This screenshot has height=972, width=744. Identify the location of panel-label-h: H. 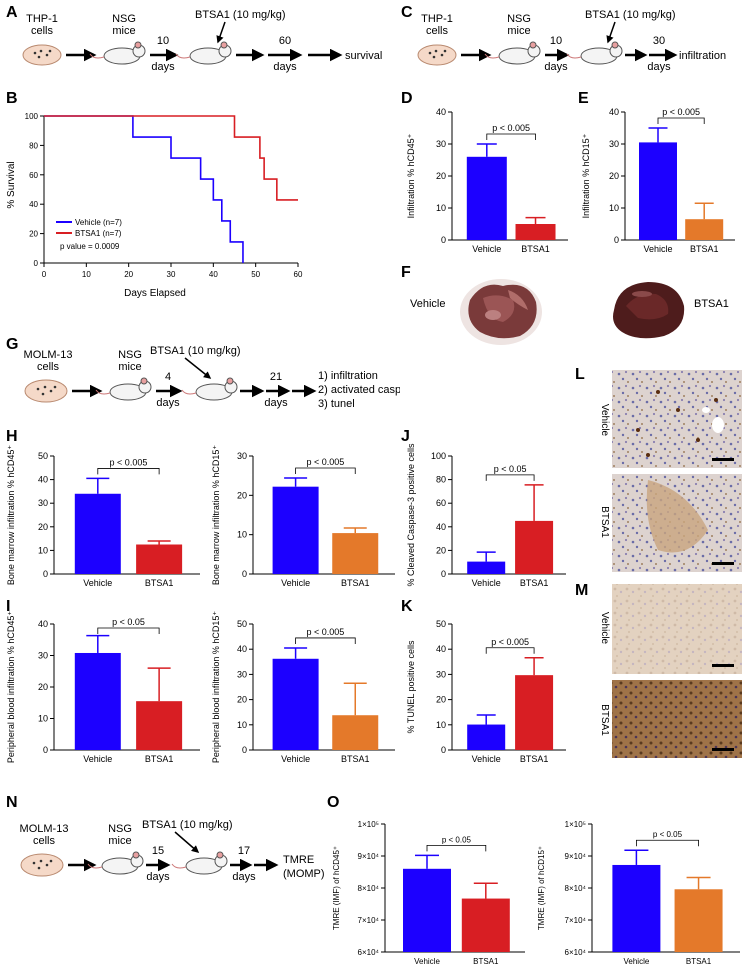
(12, 436).